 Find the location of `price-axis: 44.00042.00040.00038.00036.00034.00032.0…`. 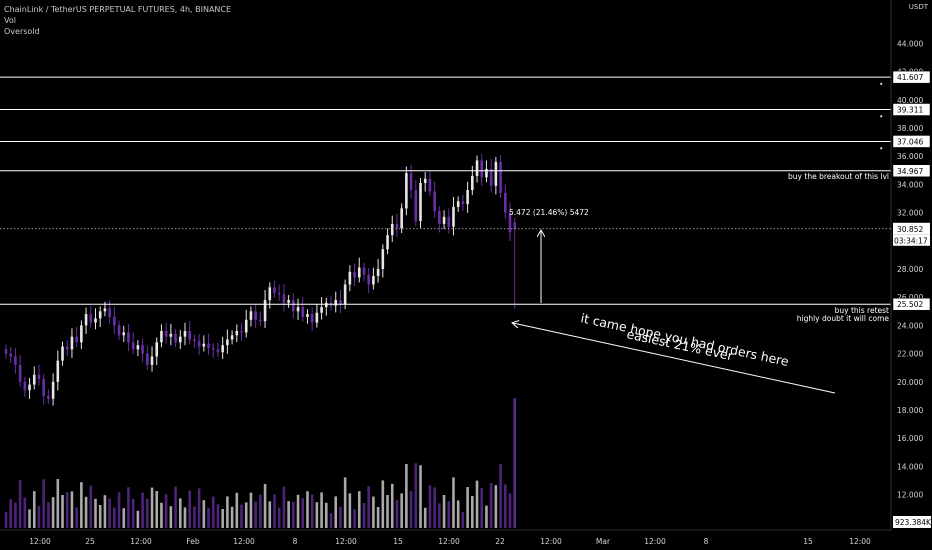

price-axis: 44.00042.00040.00038.00036.00034.00032.0… is located at coordinates (910, 269).